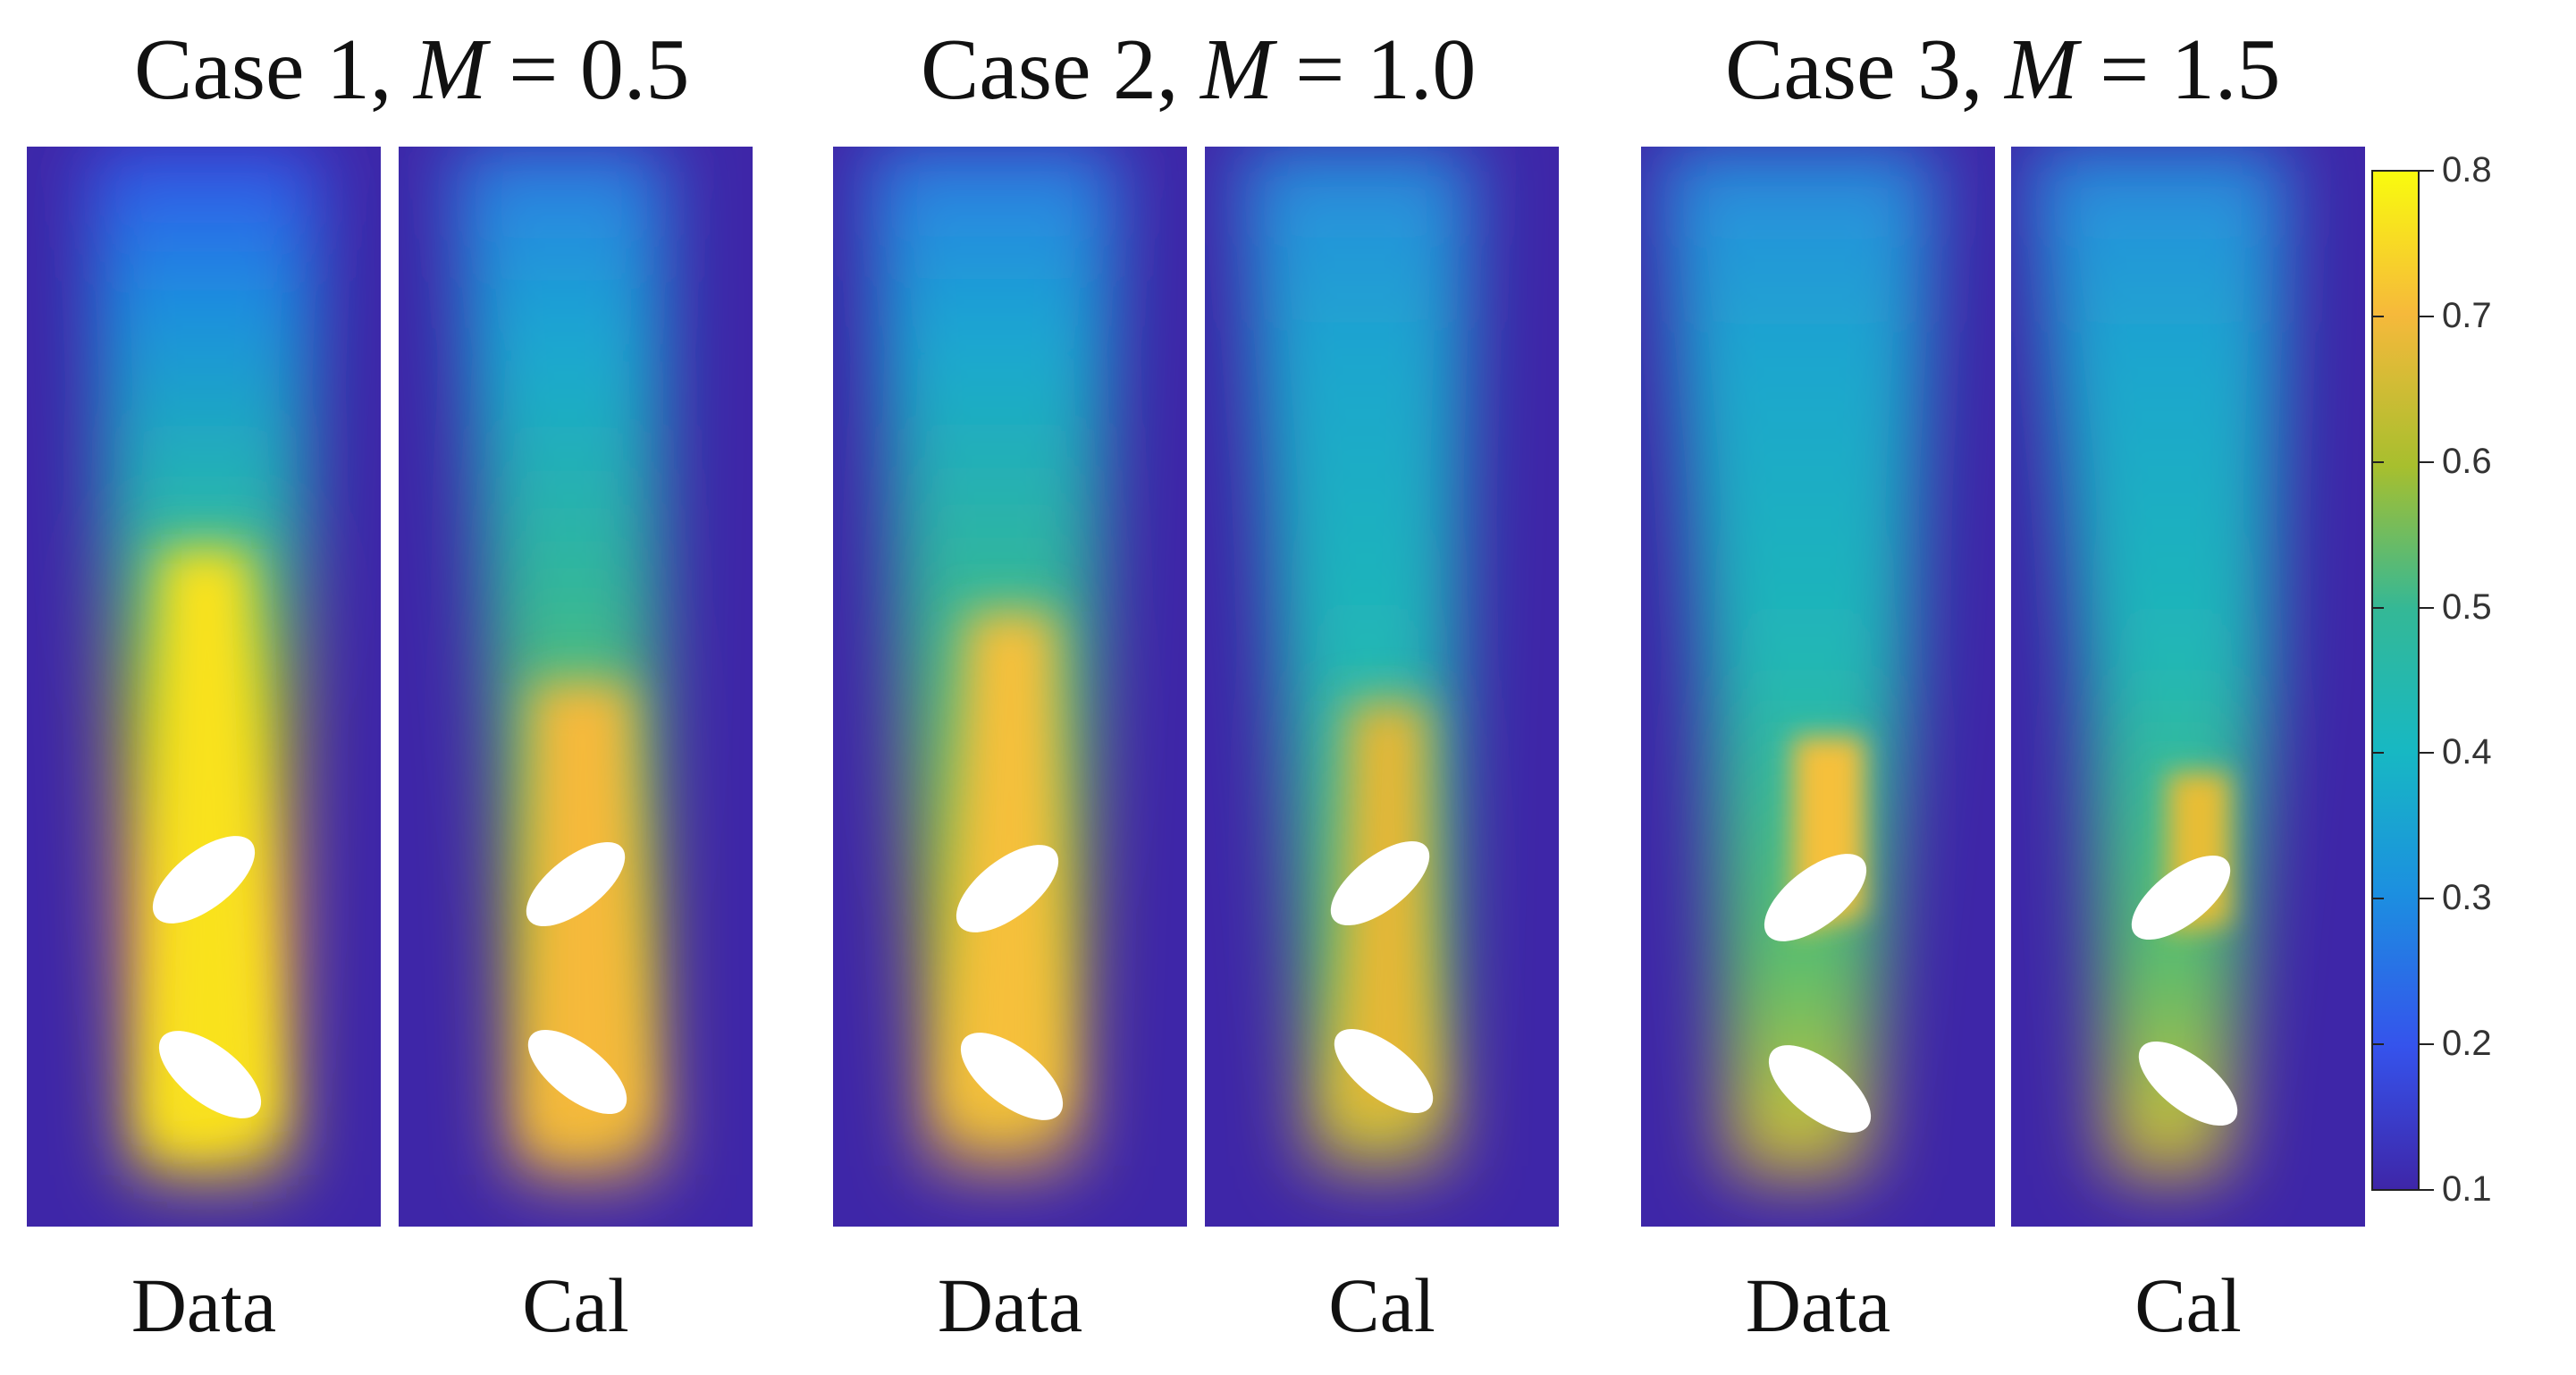 This screenshot has height=1375, width=2576. I want to click on colorbar-tick-label: 0.6, so click(2467, 461).